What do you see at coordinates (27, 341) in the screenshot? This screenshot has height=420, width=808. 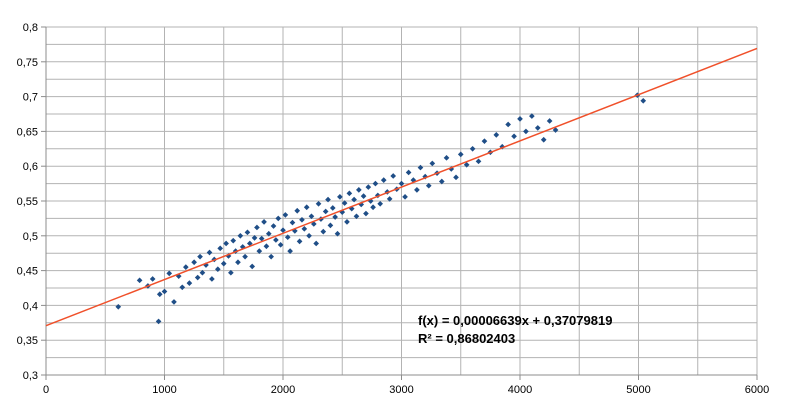 I see `y-tick-label: 0,35` at bounding box center [27, 341].